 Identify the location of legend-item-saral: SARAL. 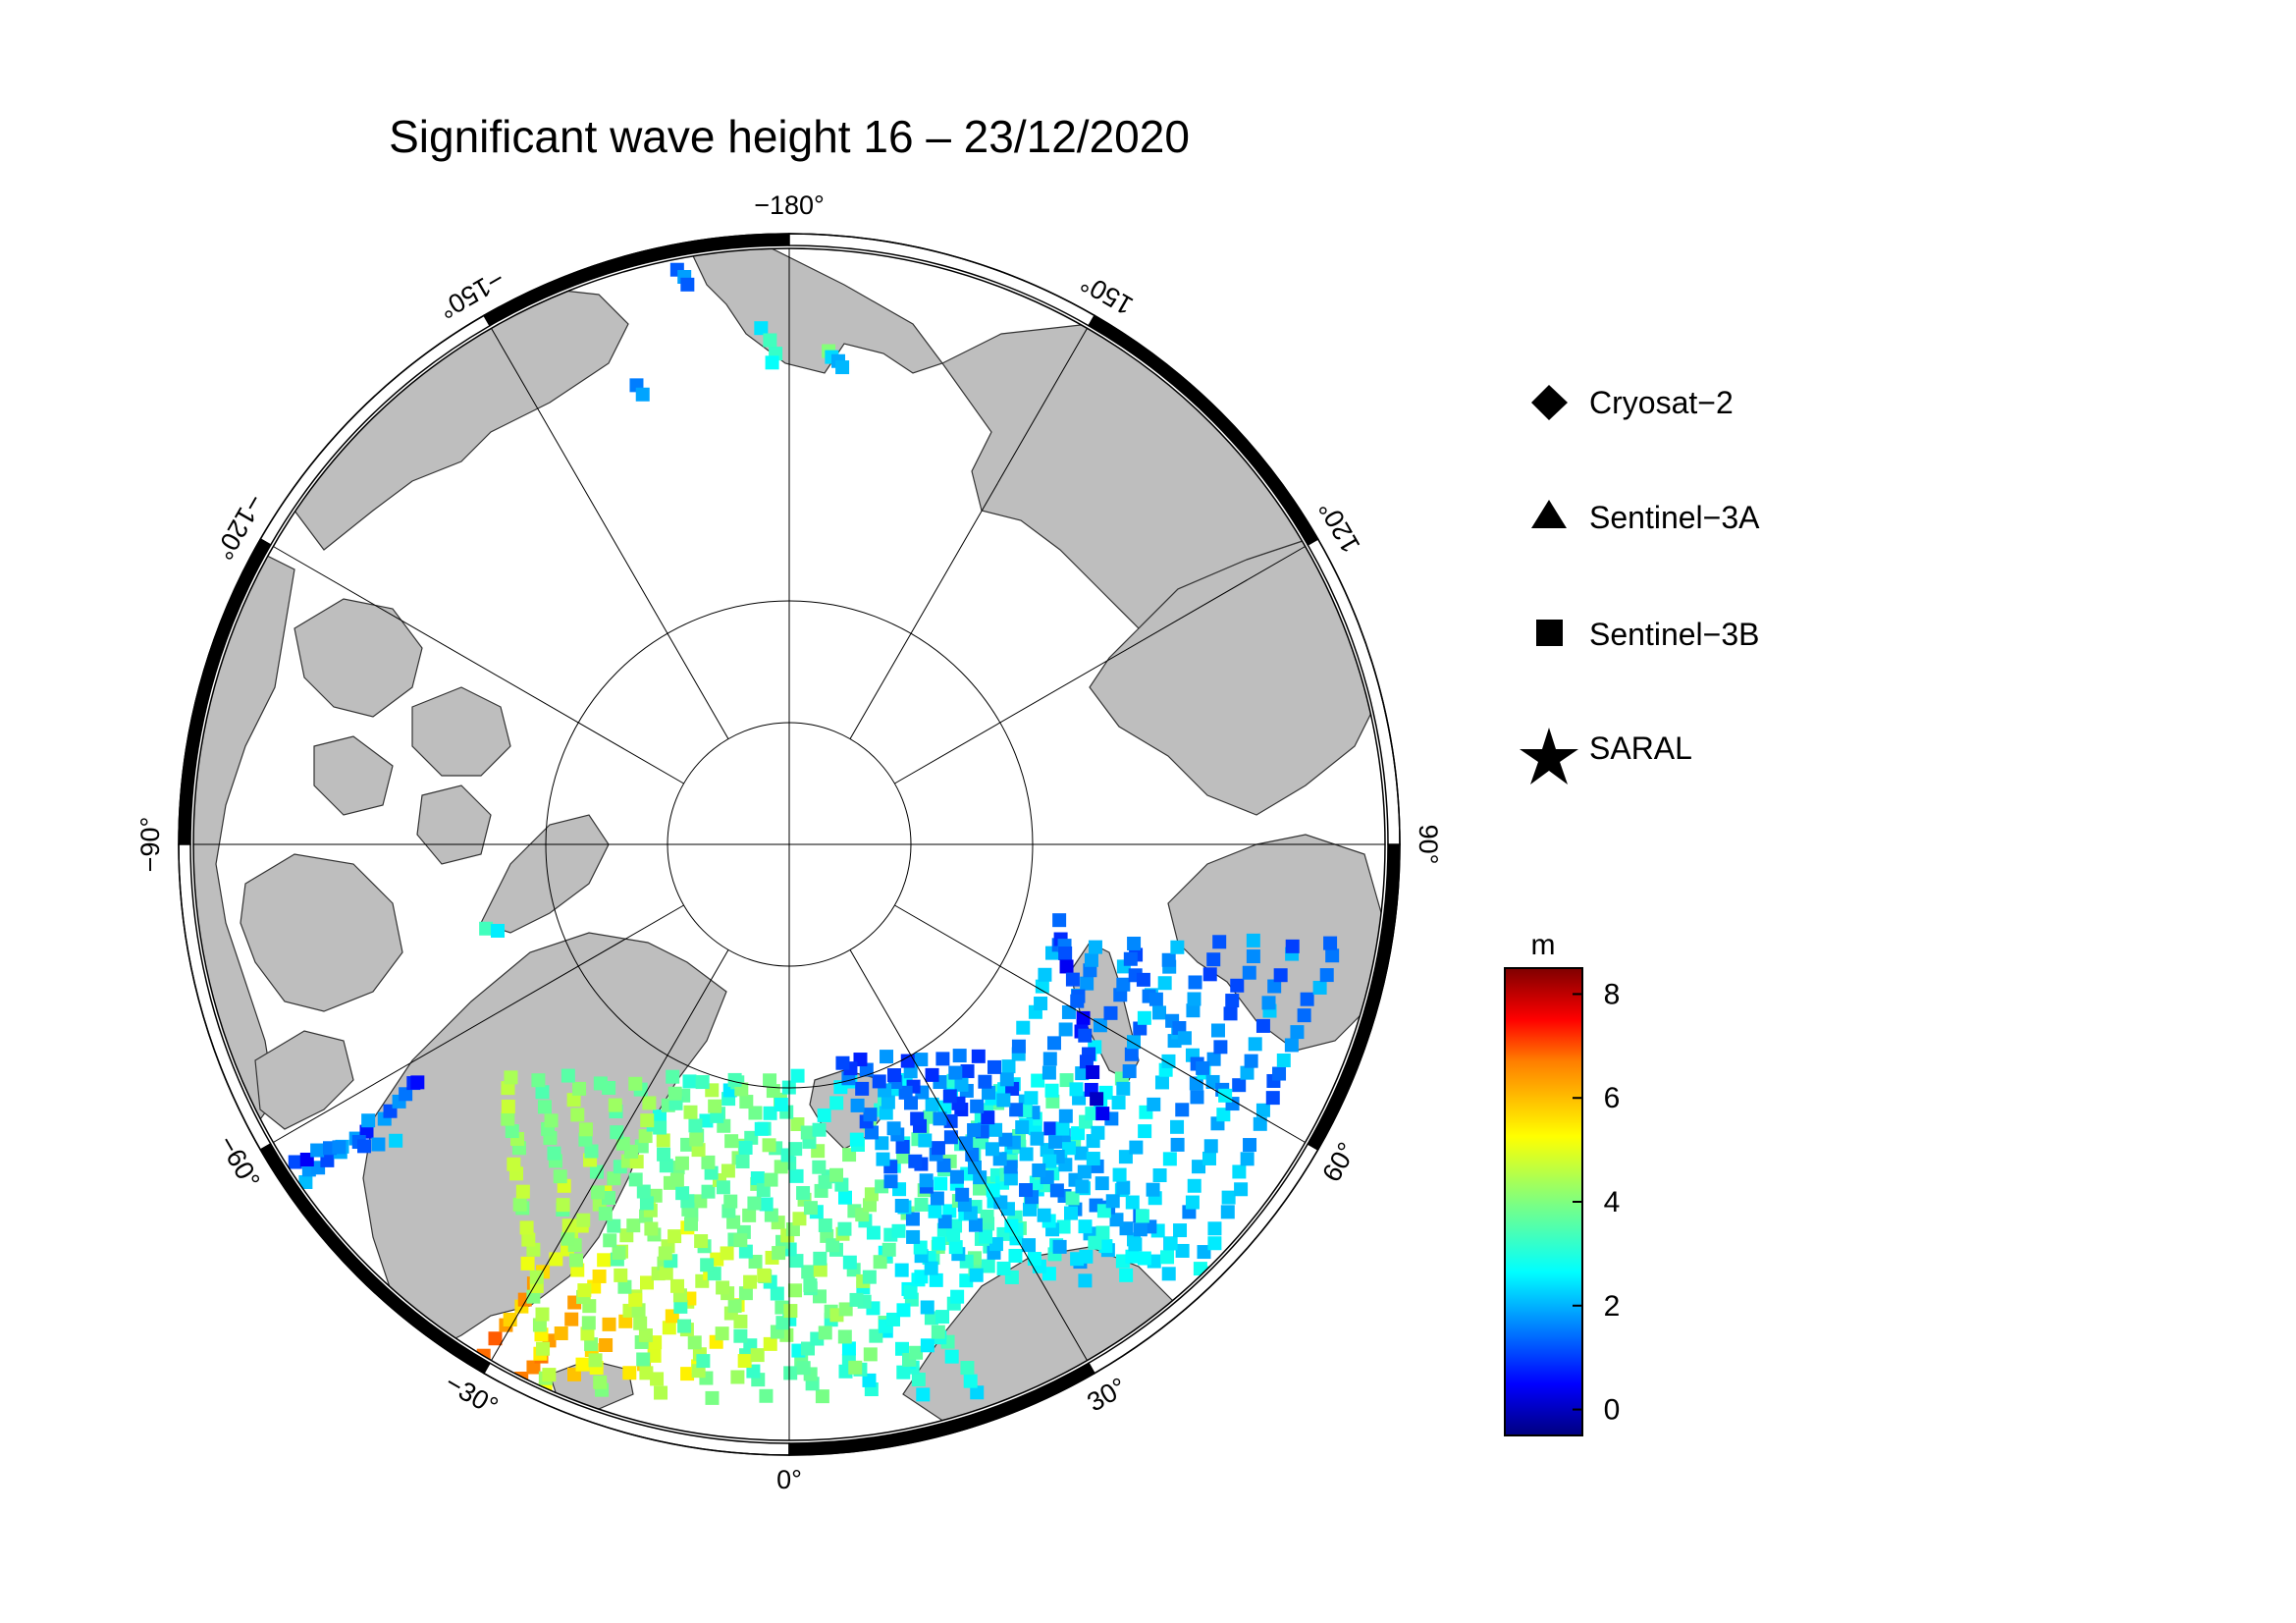
(1606, 756).